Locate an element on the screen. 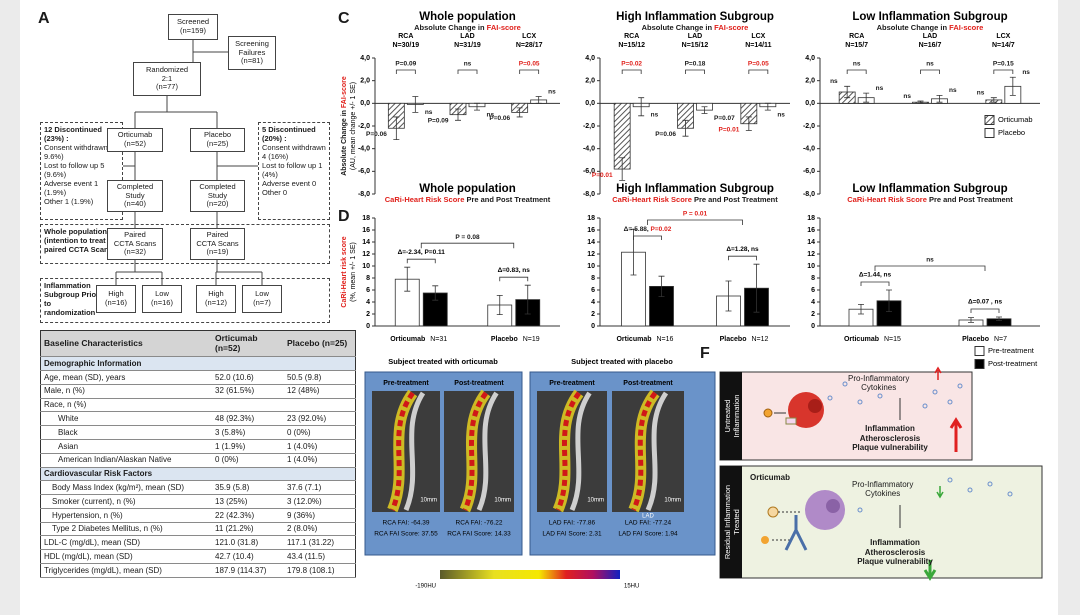 Image resolution: width=1080 pixels, height=615 pixels. category-note: N=15/7 is located at coordinates (856, 45).